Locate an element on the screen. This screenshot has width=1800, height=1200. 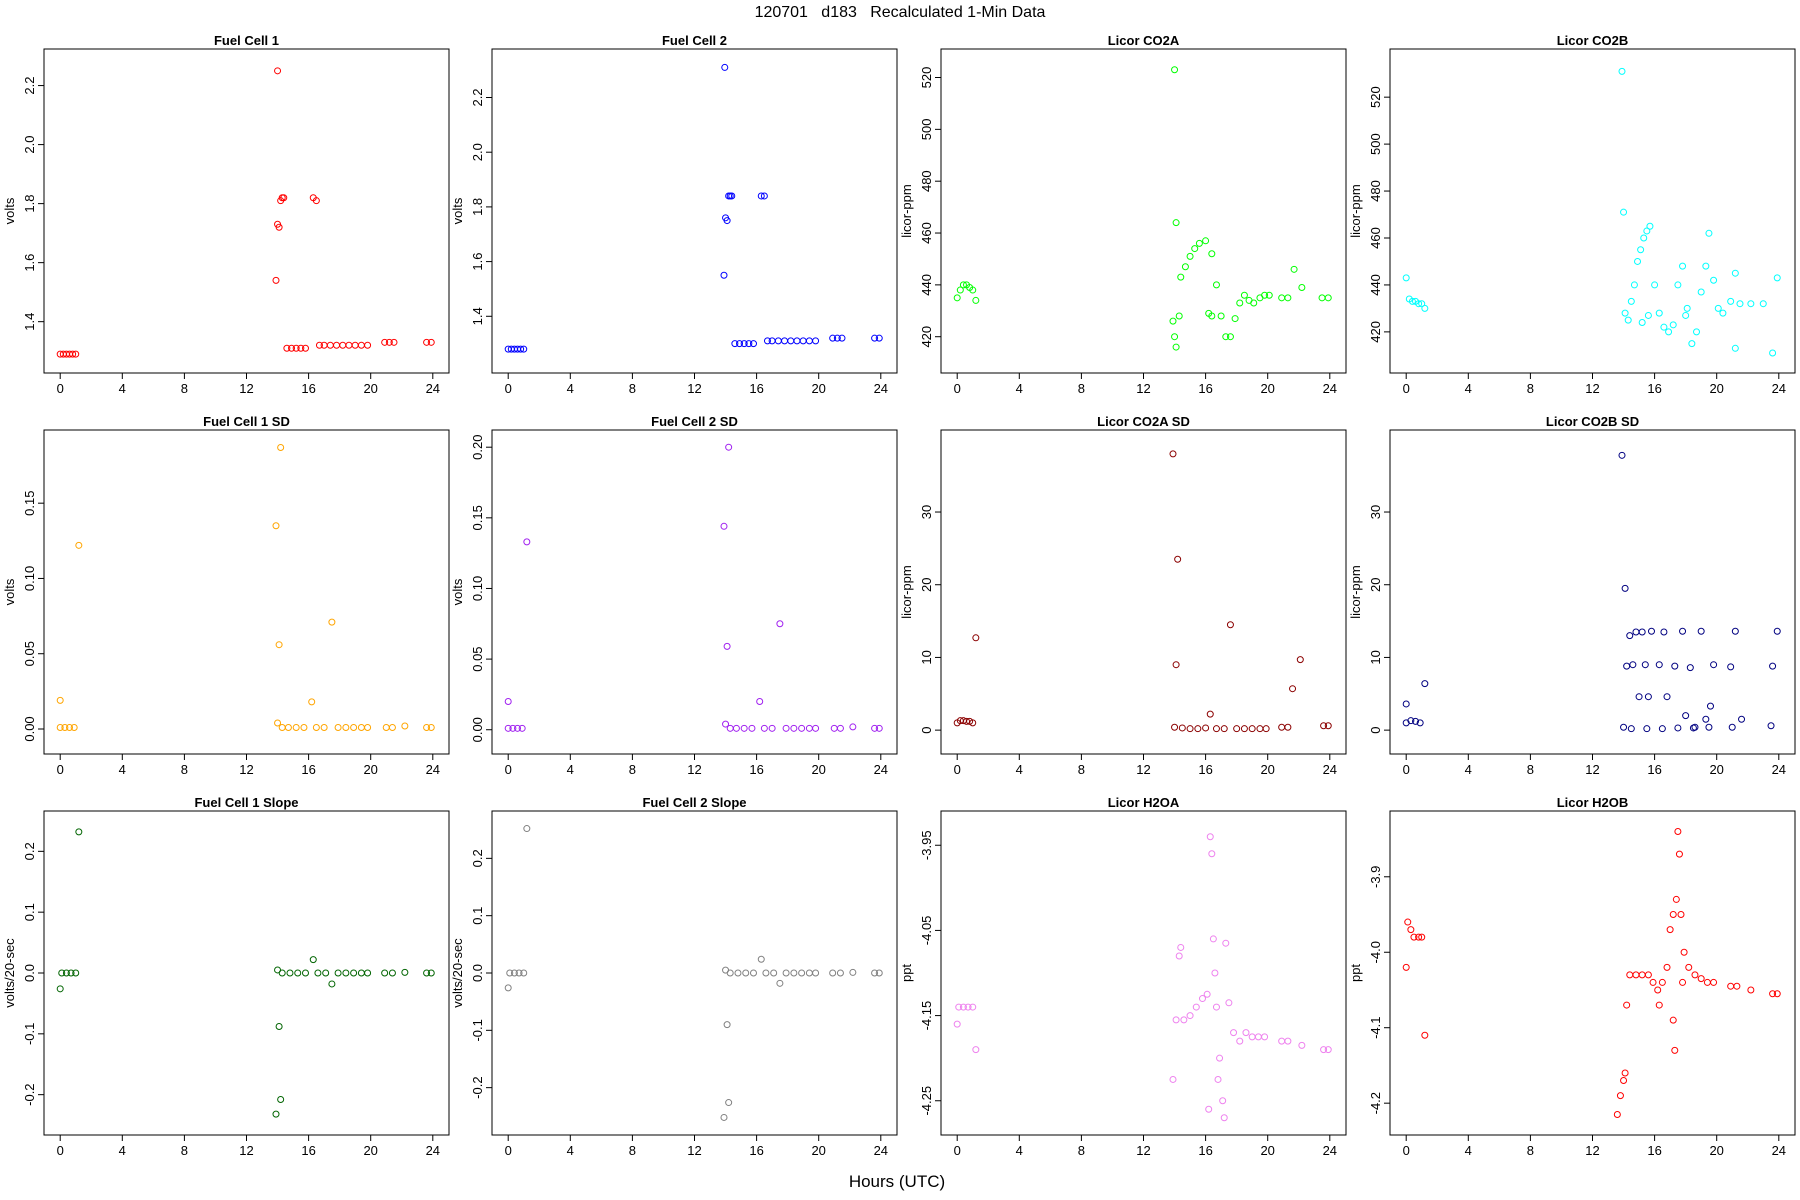
y-axis-label: ppt is located at coordinates (906, 973).